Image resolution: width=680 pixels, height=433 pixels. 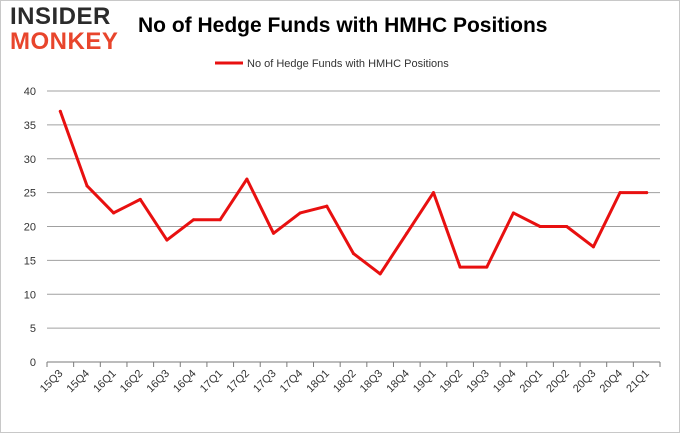 What do you see at coordinates (638, 382) in the screenshot?
I see `x-tick-label: 21Q1` at bounding box center [638, 382].